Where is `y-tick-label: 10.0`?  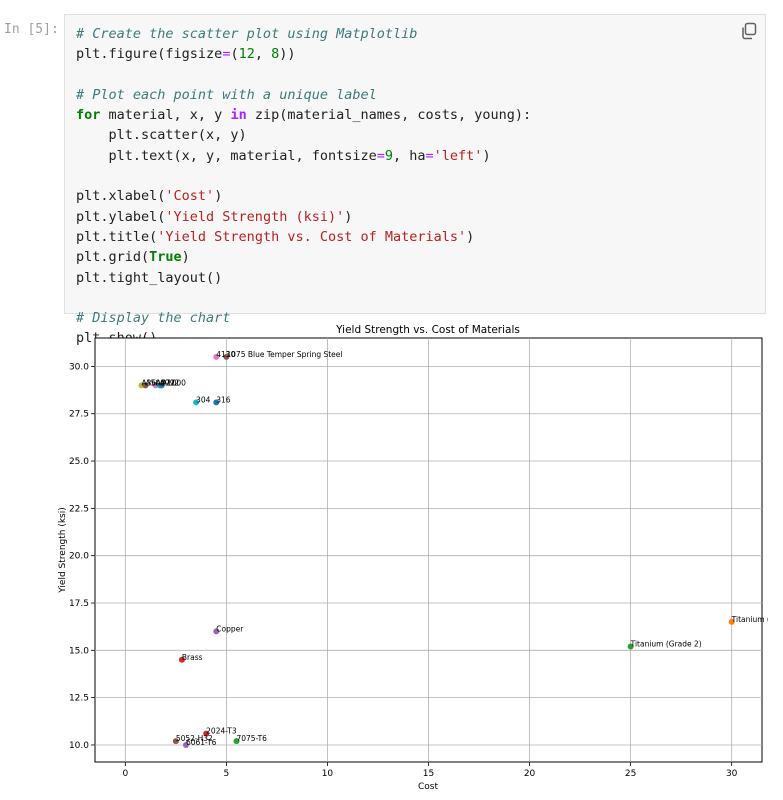 y-tick-label: 10.0 is located at coordinates (79, 746).